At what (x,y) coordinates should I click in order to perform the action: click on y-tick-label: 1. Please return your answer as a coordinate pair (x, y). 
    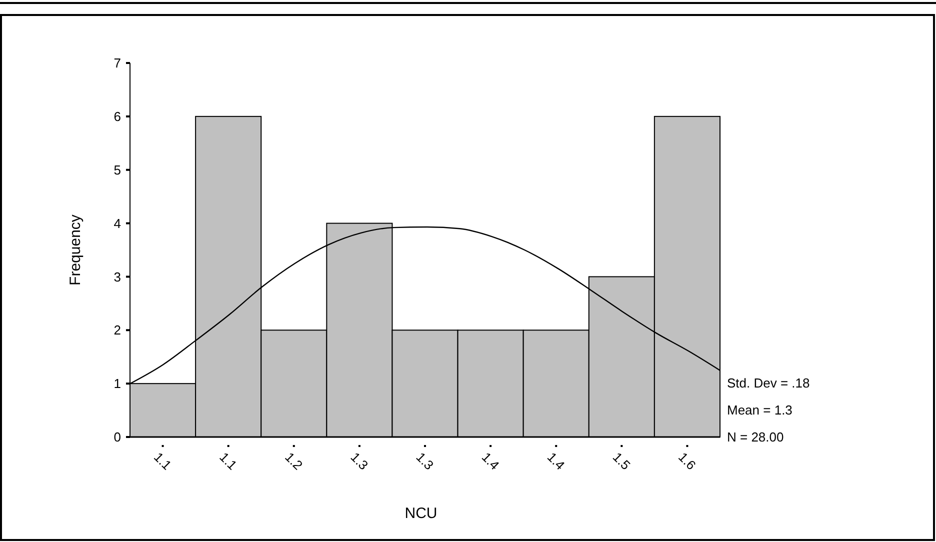
    Looking at the image, I should click on (117, 384).